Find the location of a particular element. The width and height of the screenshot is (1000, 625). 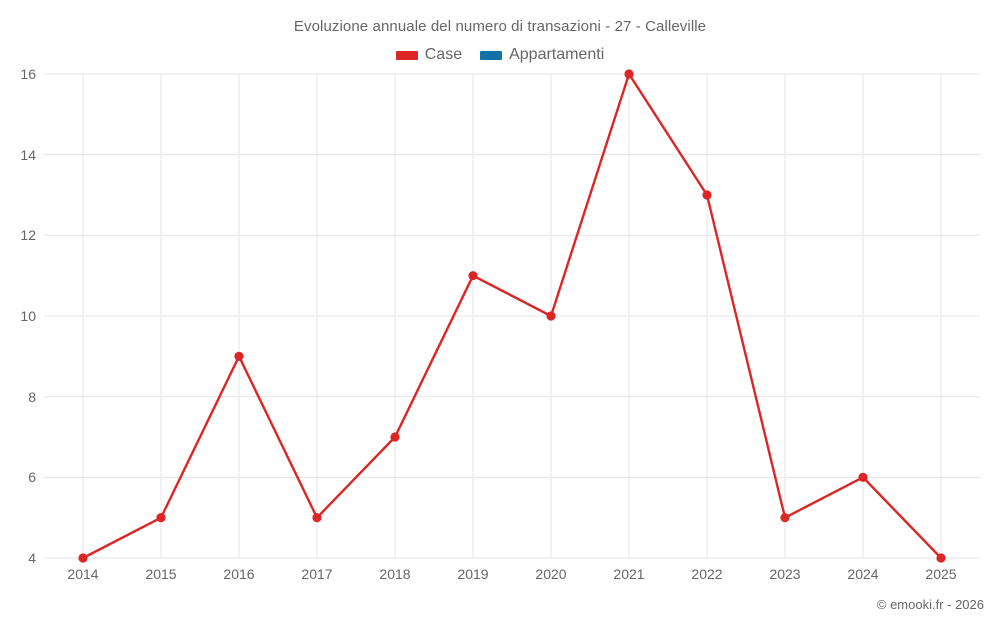

x-tick-label: 2021 is located at coordinates (629, 574).